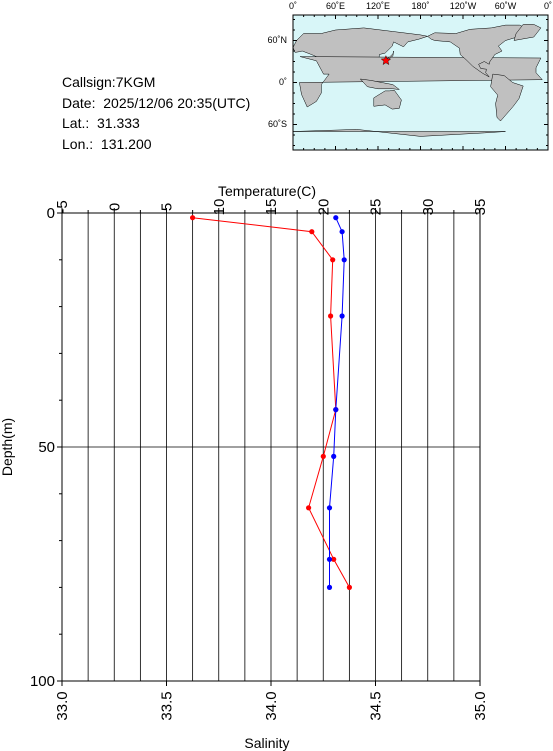 This screenshot has height=751, width=553. I want to click on callsign-label: Callsign:7KGM, so click(109, 82).